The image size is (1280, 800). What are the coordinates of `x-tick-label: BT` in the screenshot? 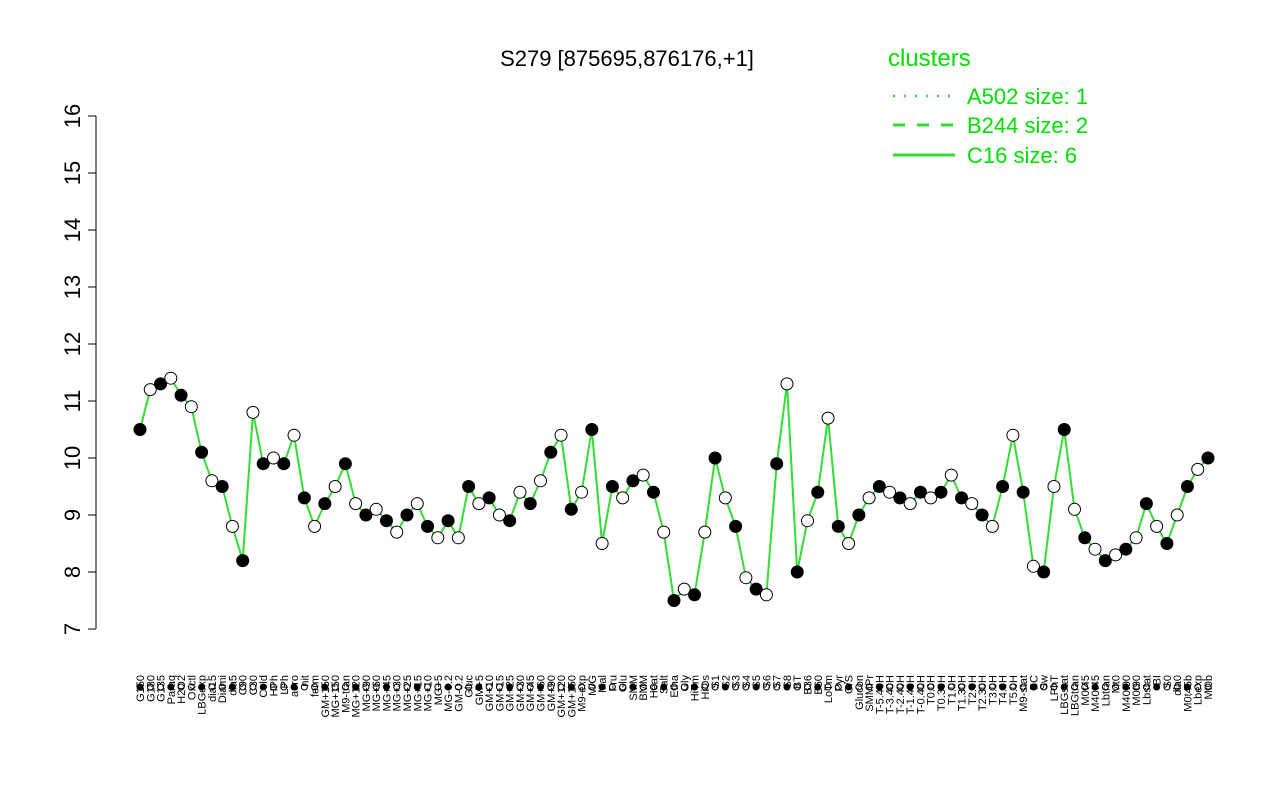 It's located at (798, 682).